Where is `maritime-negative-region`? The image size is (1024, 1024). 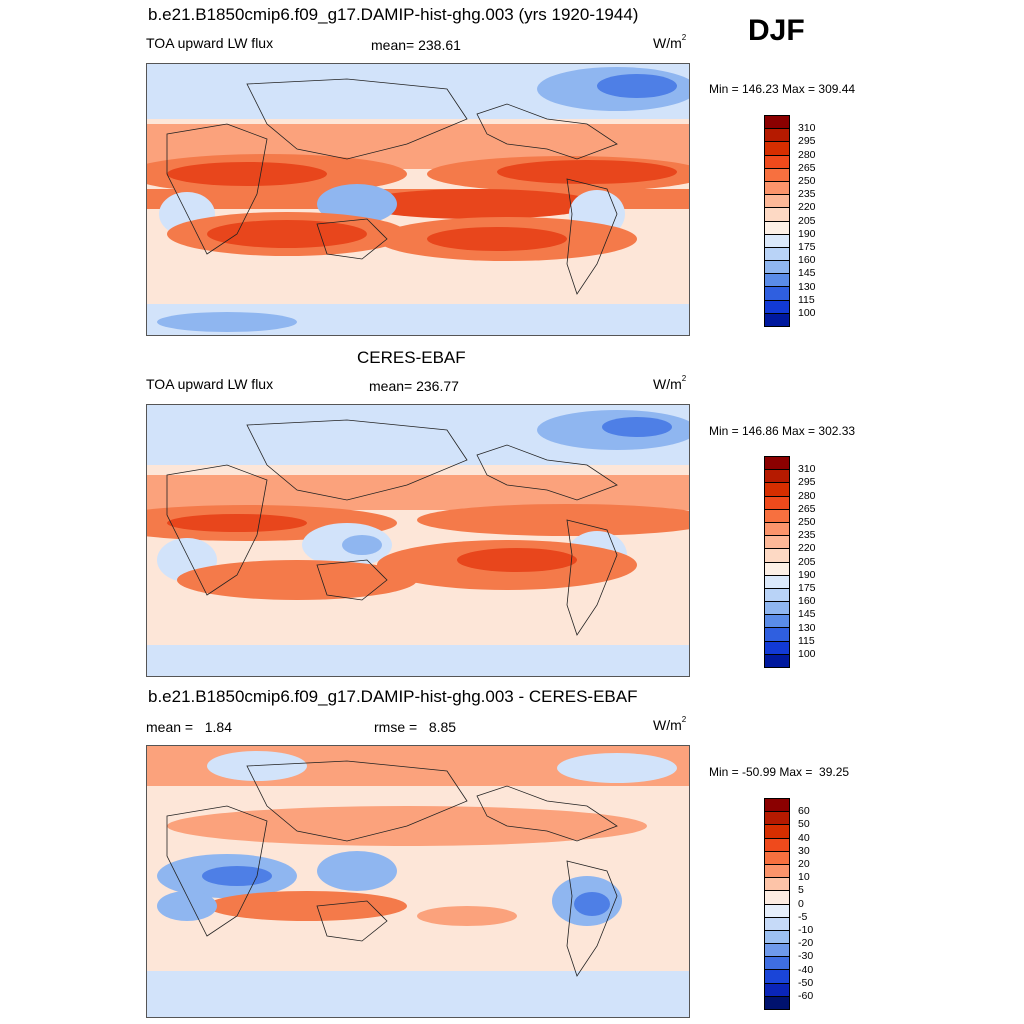
maritime-negative-region is located at coordinates (357, 871).